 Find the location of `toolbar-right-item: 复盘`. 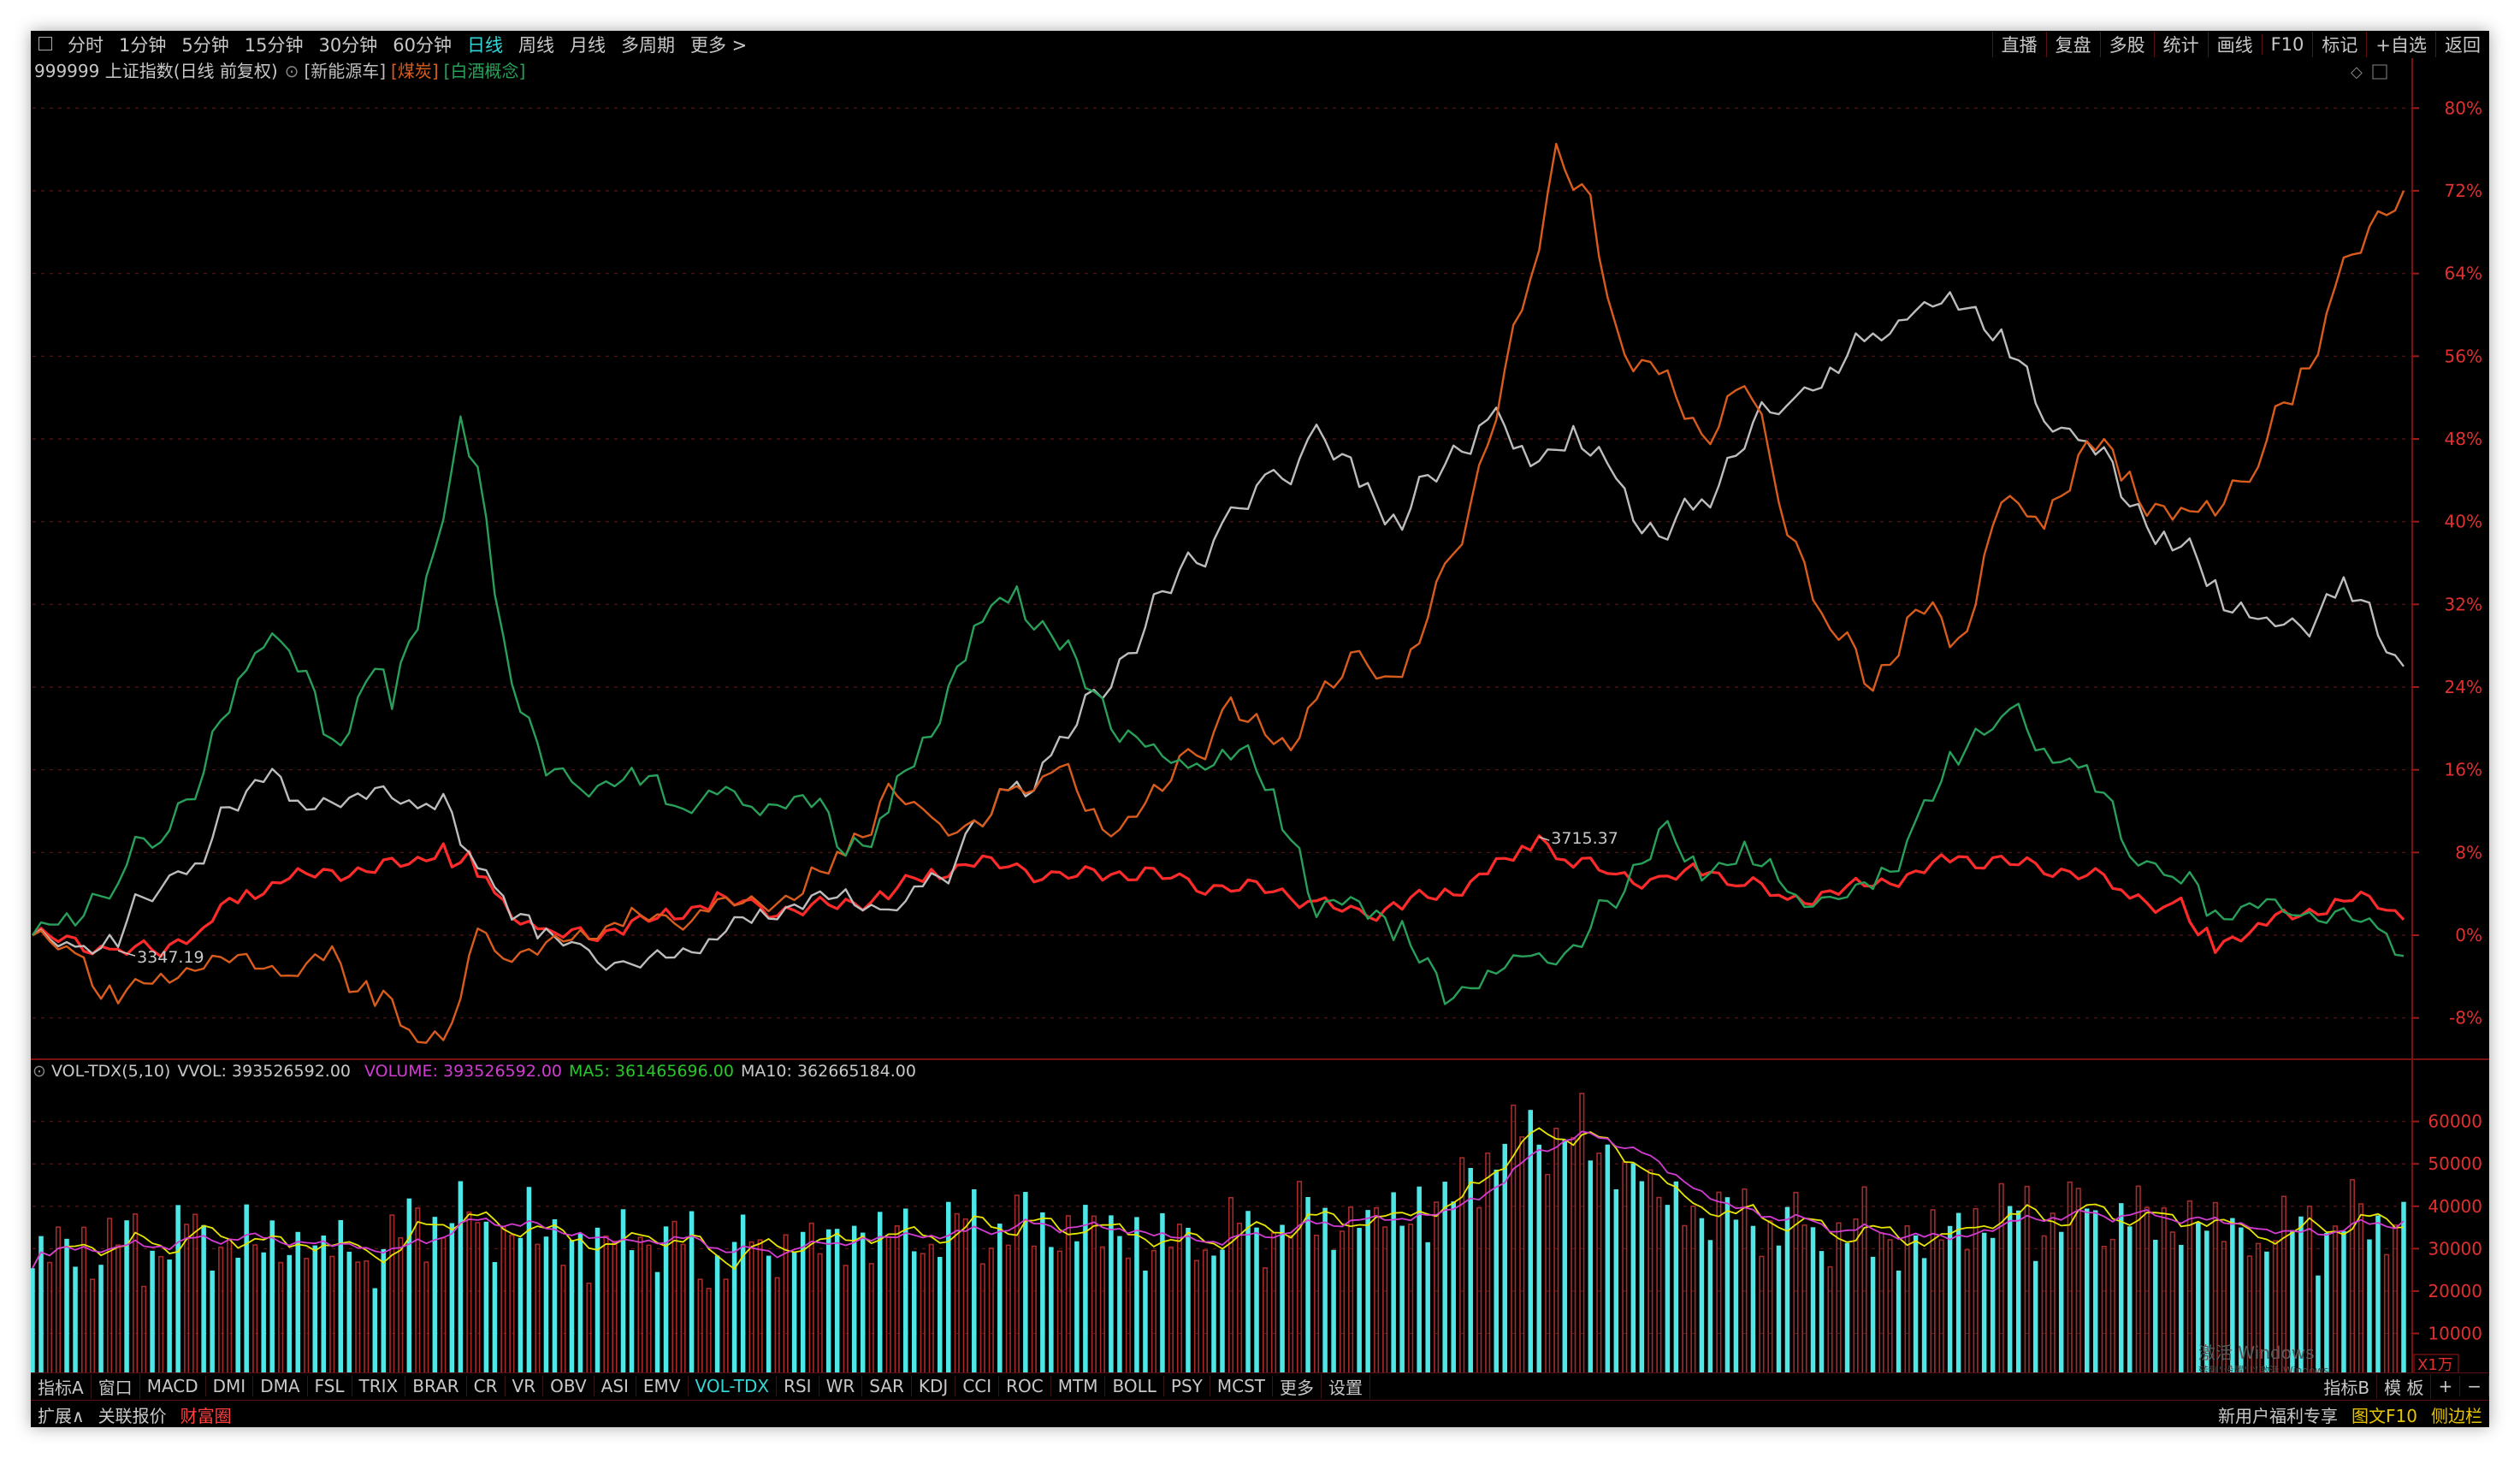

toolbar-right-item: 复盘 is located at coordinates (2073, 44).